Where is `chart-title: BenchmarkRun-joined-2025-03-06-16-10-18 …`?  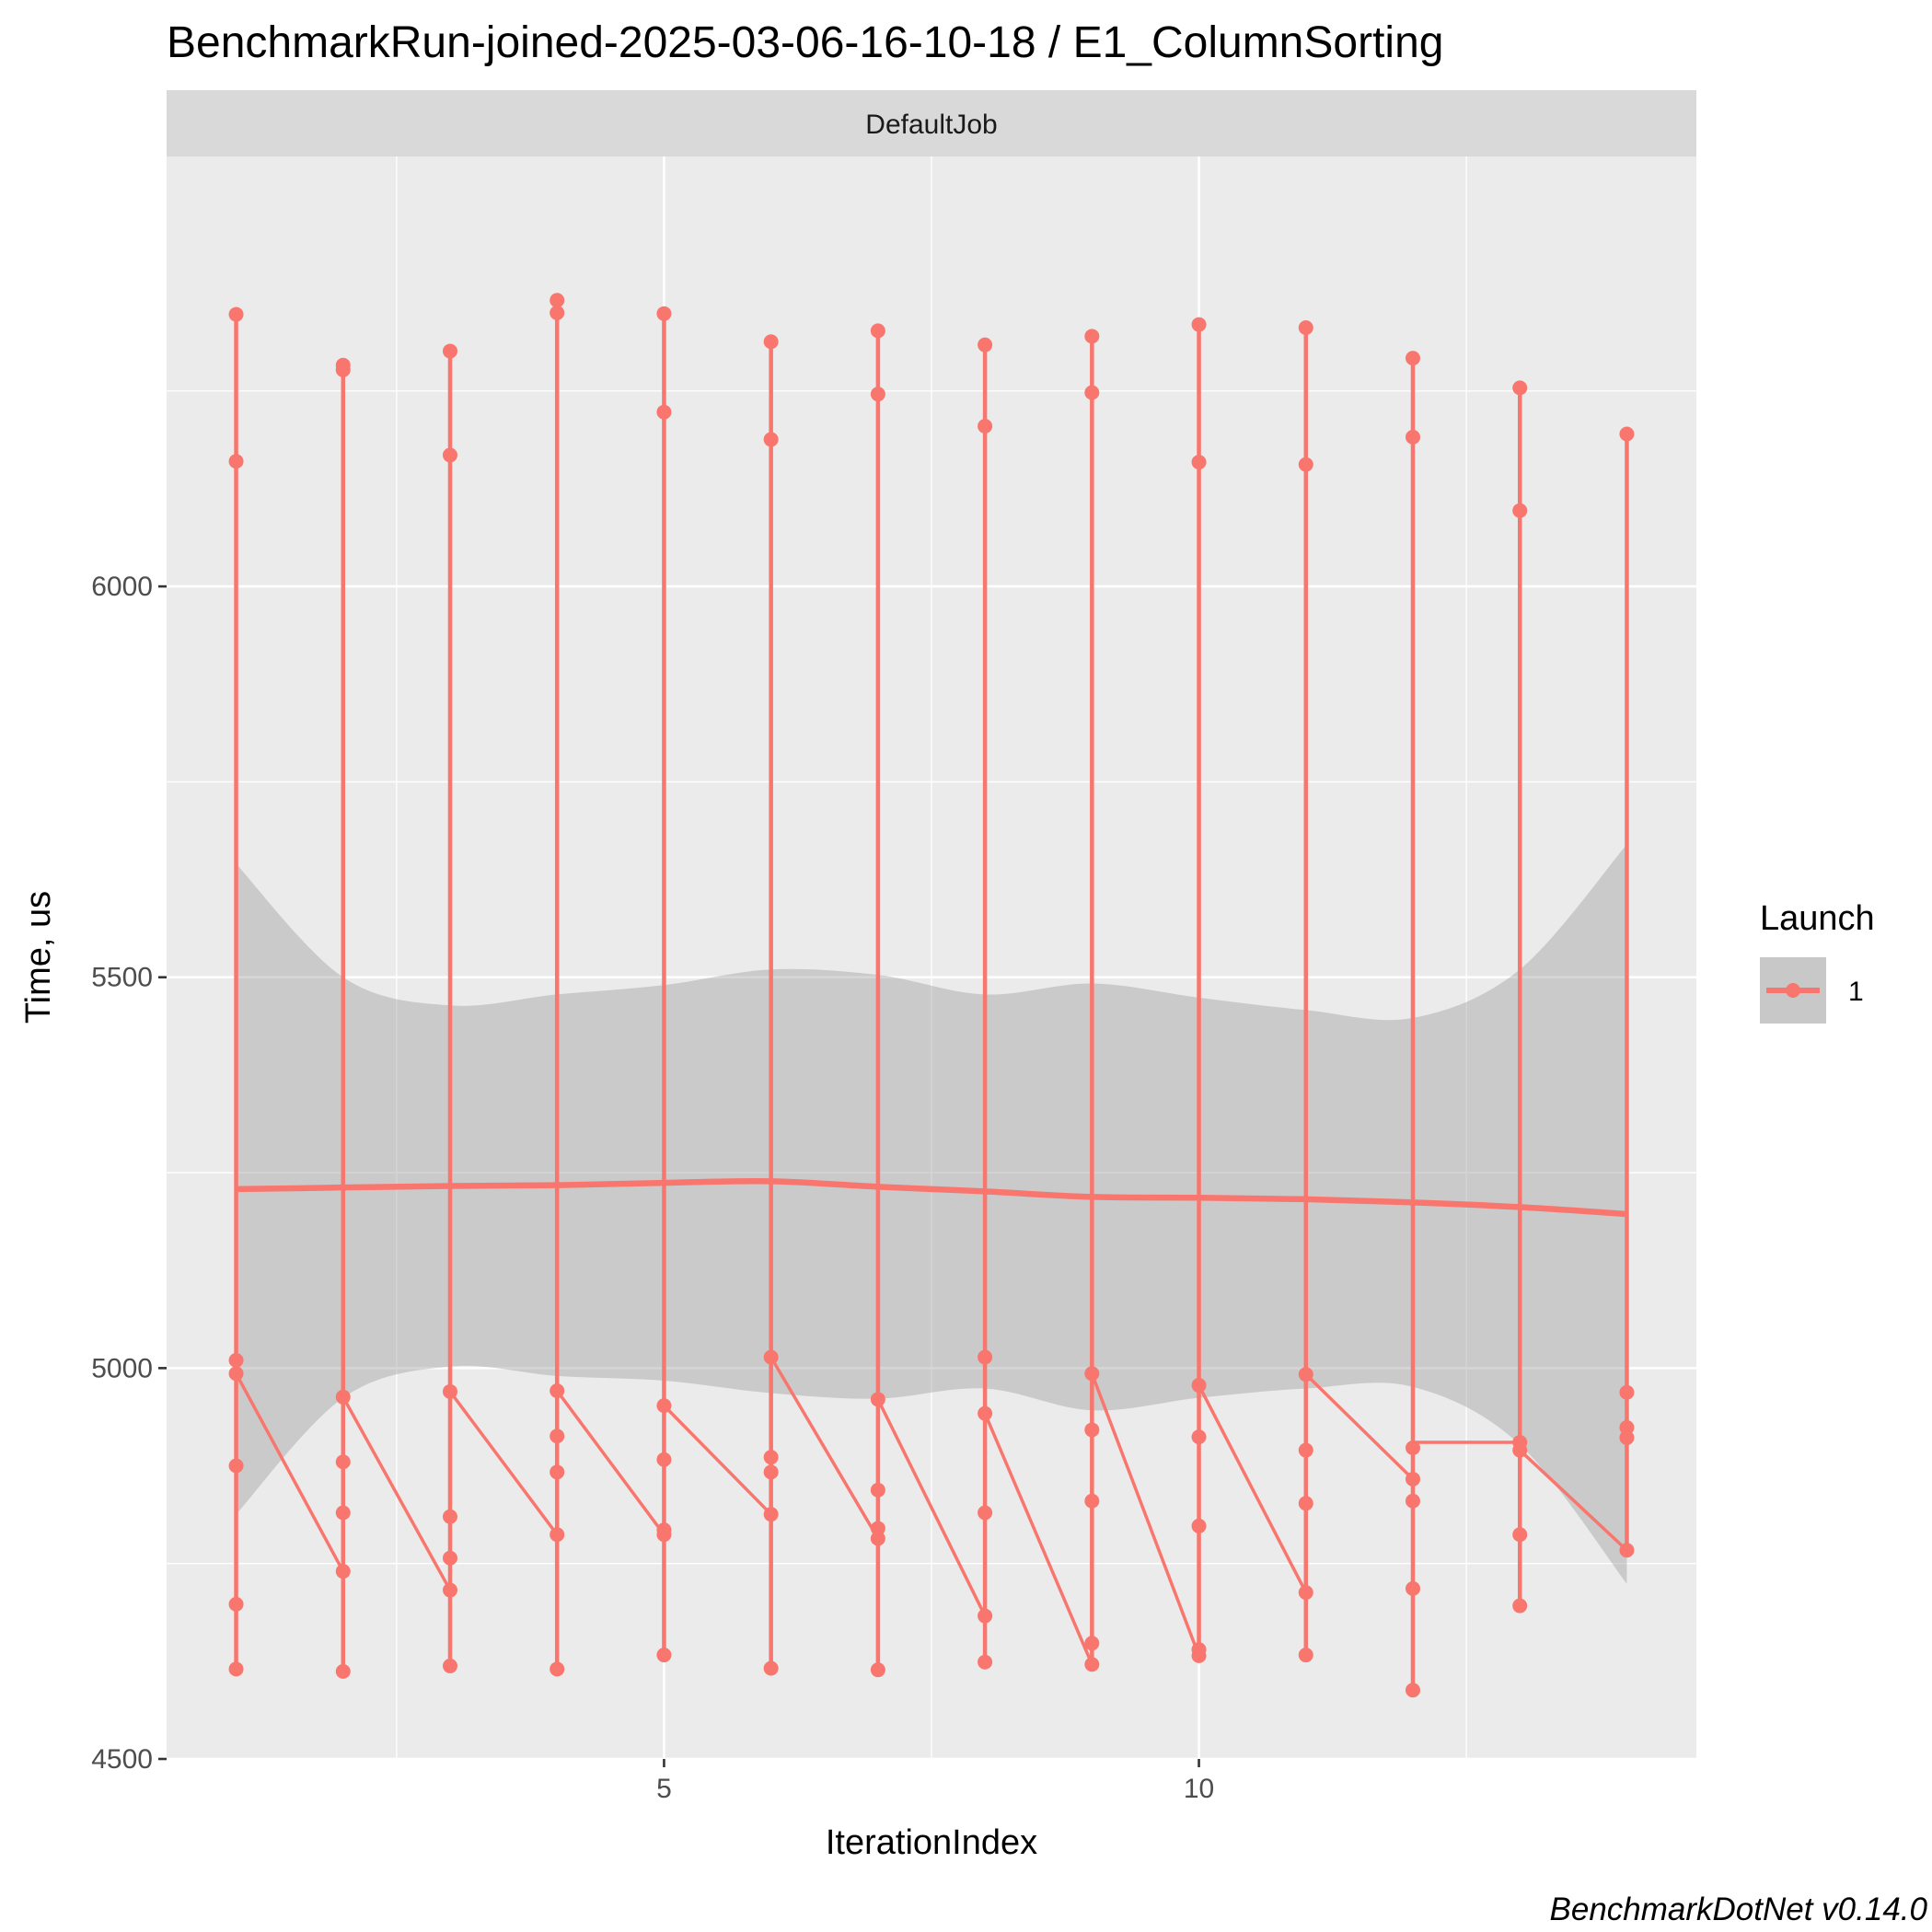
chart-title: BenchmarkRun-joined-2025-03-06-16-10-18 … is located at coordinates (805, 42).